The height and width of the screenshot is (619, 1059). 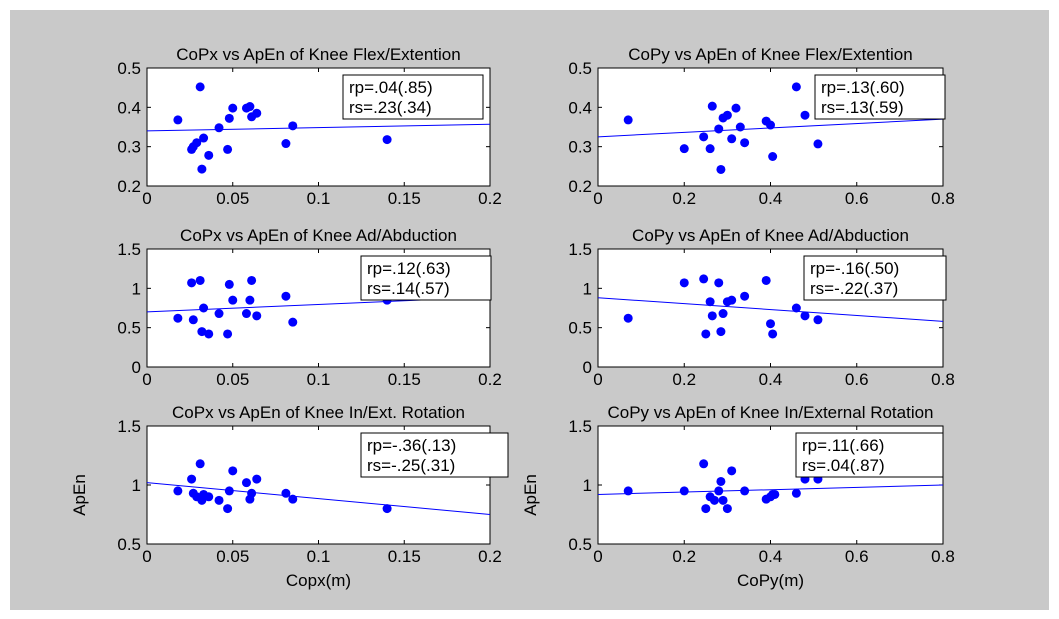 What do you see at coordinates (843, 445) in the screenshot?
I see `stat-pearson: rp=.11(.66)` at bounding box center [843, 445].